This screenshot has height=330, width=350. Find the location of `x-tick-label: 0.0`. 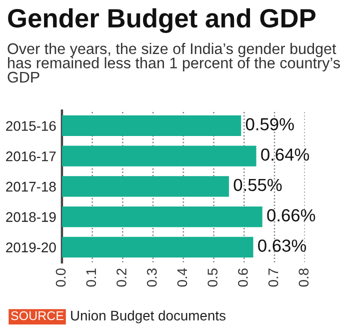

x-tick-label: 0.0 is located at coordinates (61, 277).